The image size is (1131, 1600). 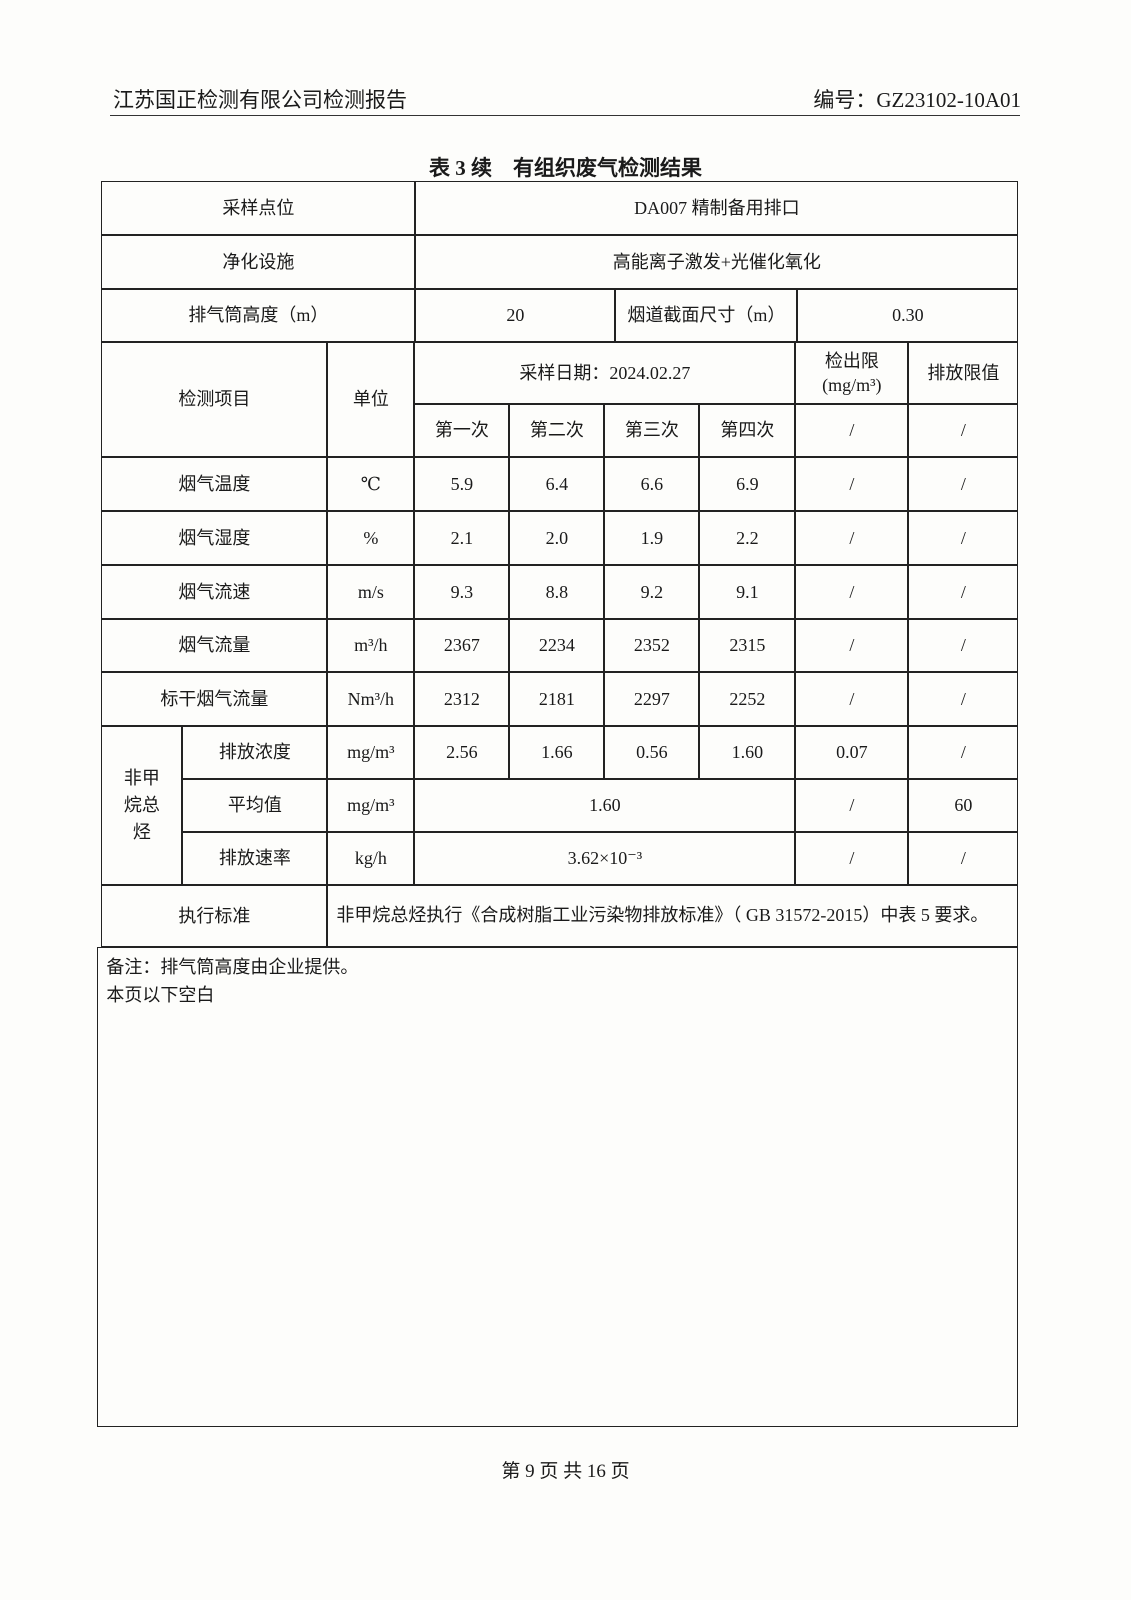 I want to click on nmhc-rate-unit: kg/h, so click(x=371, y=859).